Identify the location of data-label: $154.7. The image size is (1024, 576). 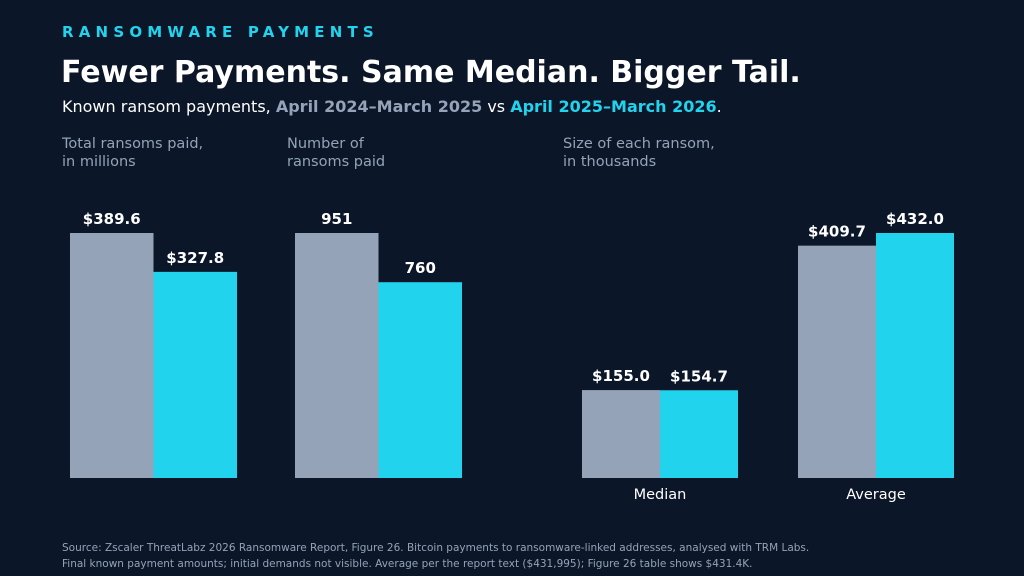
(699, 376).